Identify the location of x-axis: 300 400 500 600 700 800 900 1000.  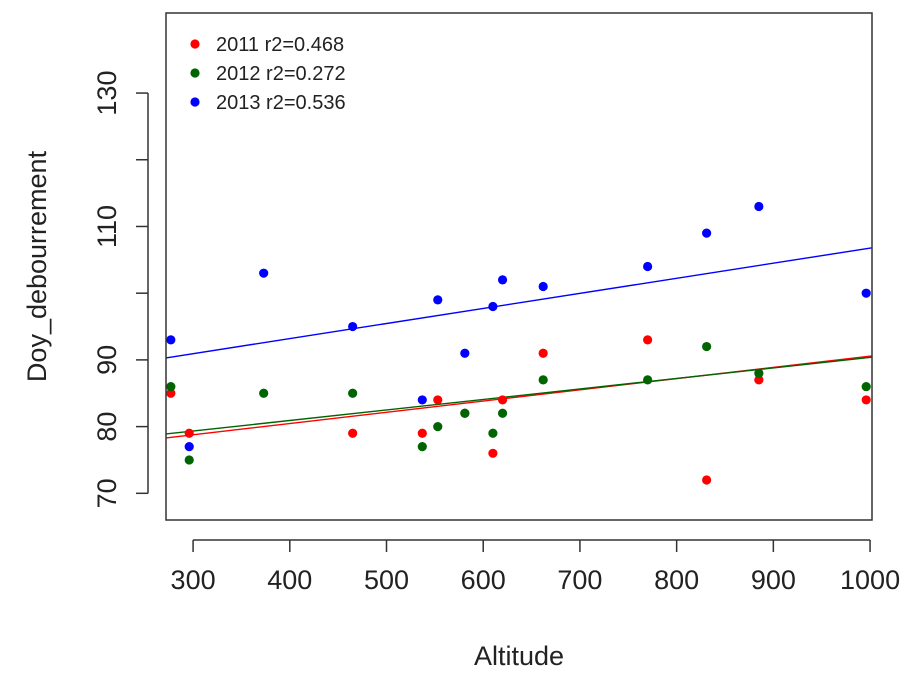
(535, 567).